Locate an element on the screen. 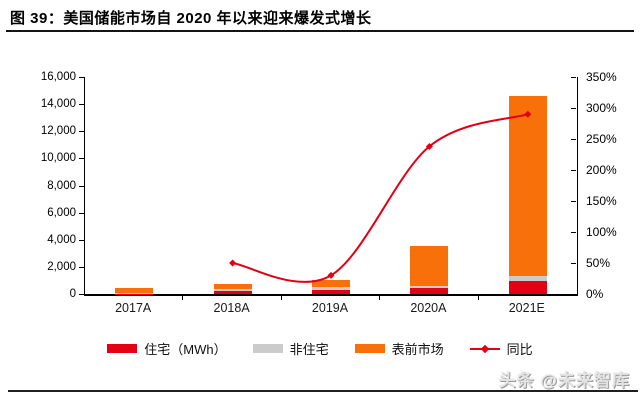 This screenshot has width=640, height=400. y-axis-tick-label: 12,000 is located at coordinates (58, 131).